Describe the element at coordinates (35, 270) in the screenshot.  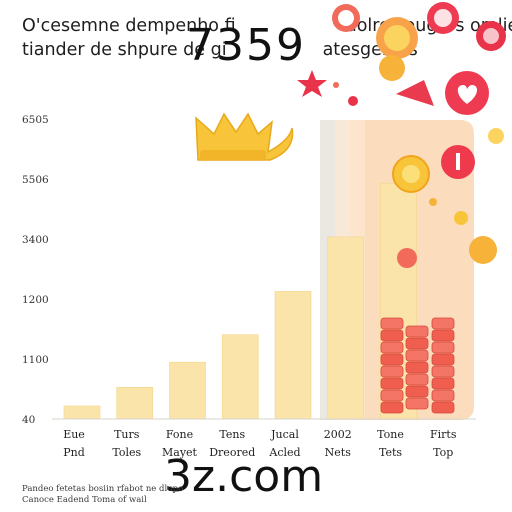
I see `y-axis-ticks: 40 1100 1200 3400 5506 6505` at that location.